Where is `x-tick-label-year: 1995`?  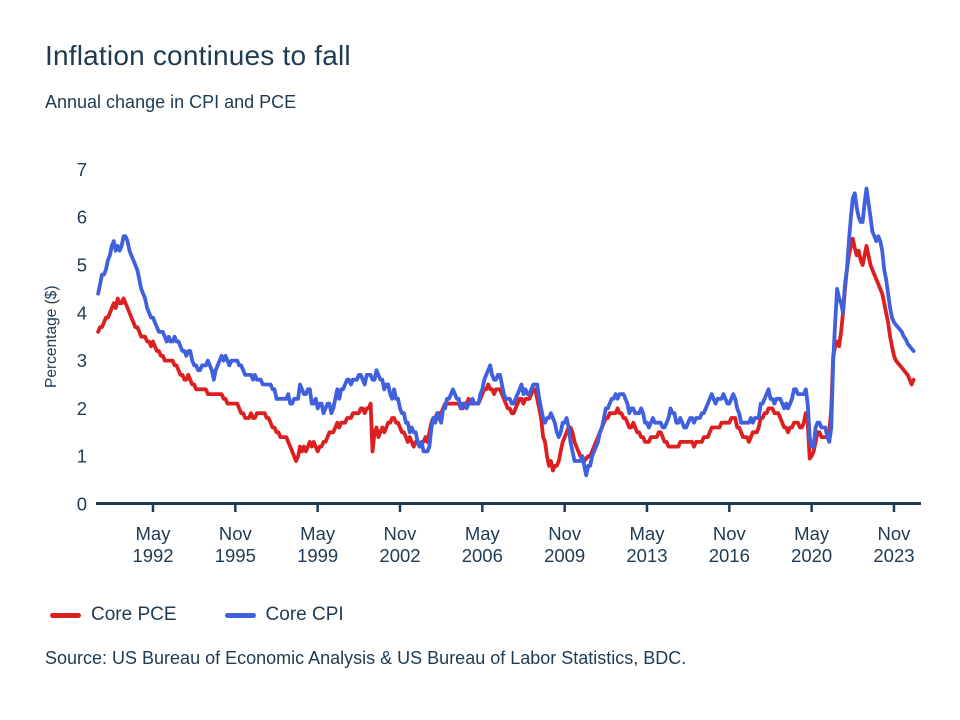
x-tick-label-year: 1995 is located at coordinates (235, 555).